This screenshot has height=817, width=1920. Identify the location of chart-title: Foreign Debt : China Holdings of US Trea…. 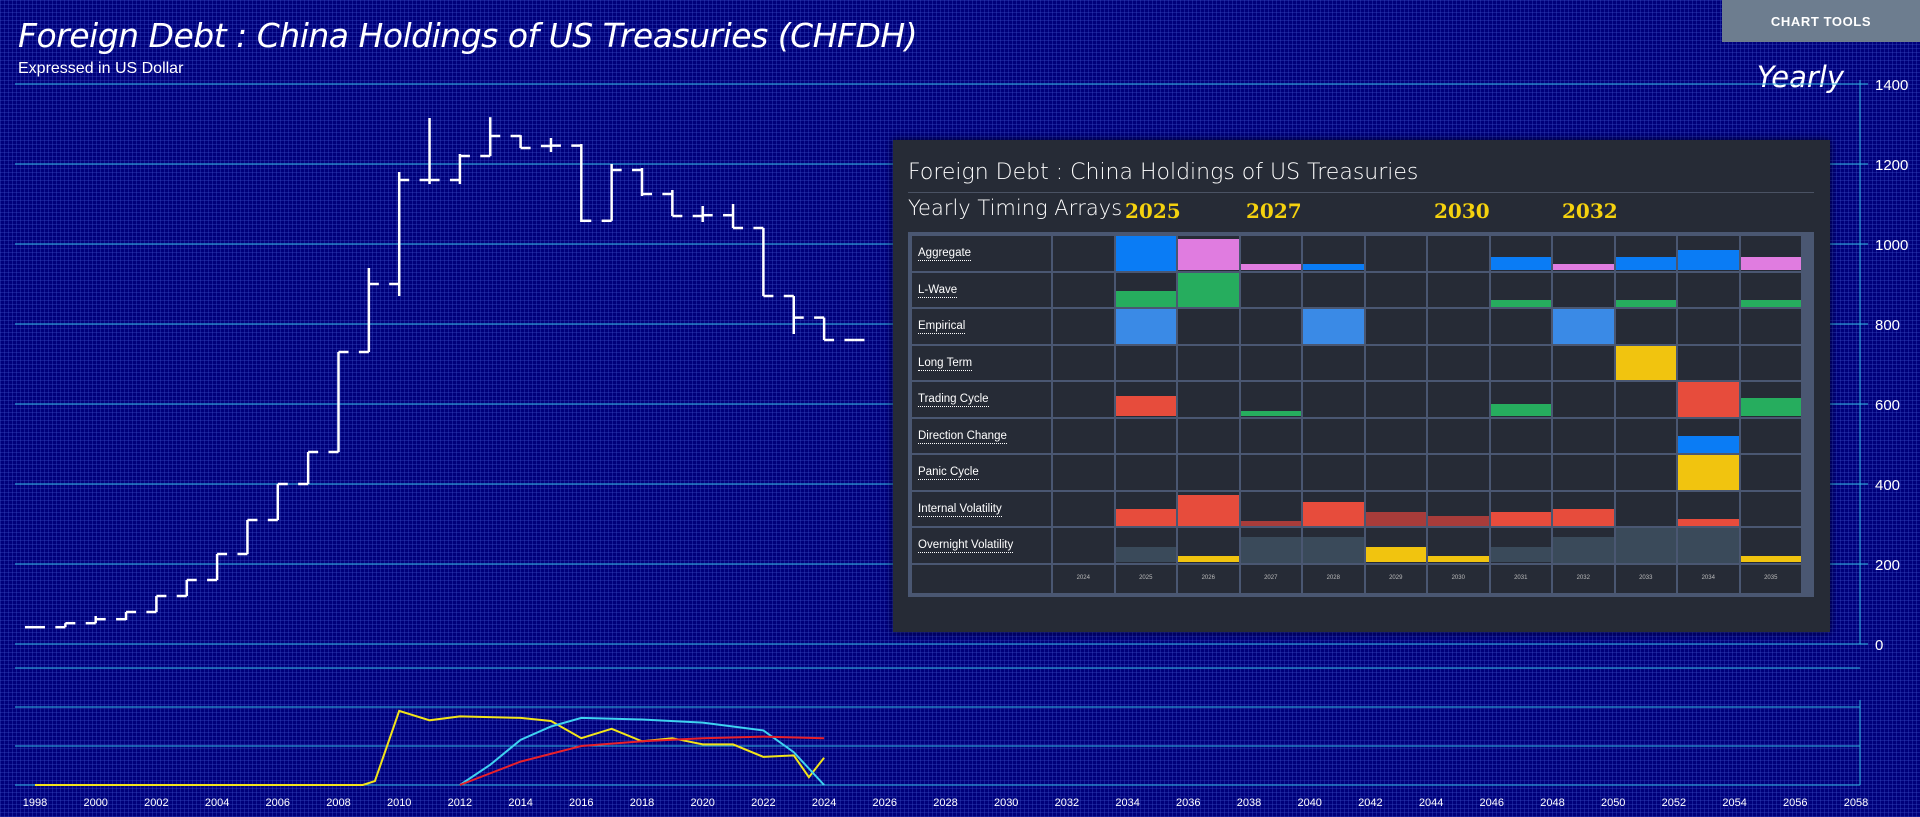
(468, 35).